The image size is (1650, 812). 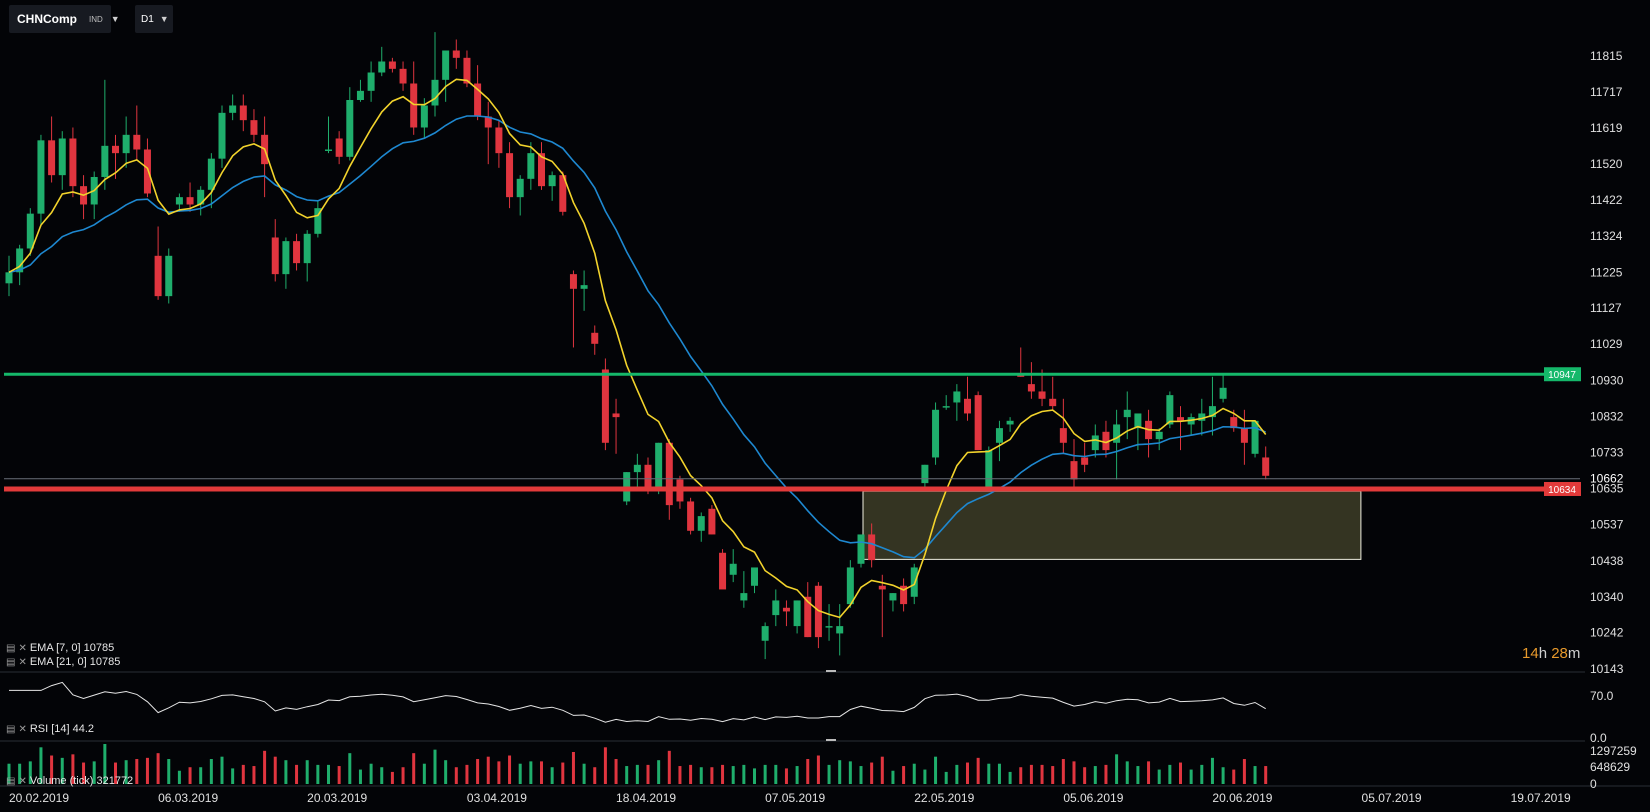 I want to click on timer-h-unit: h, so click(x=1543, y=653).